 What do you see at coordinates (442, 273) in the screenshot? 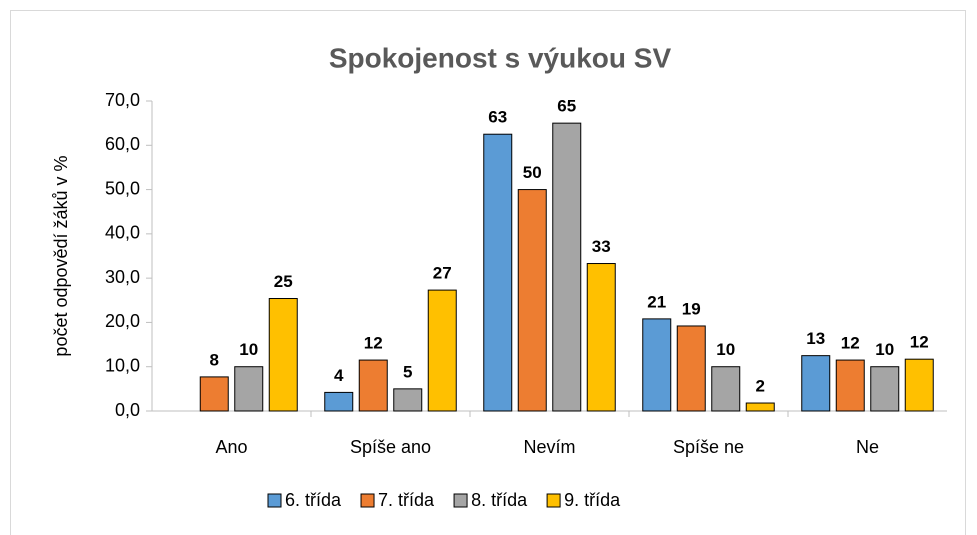
I see `value-label: 27` at bounding box center [442, 273].